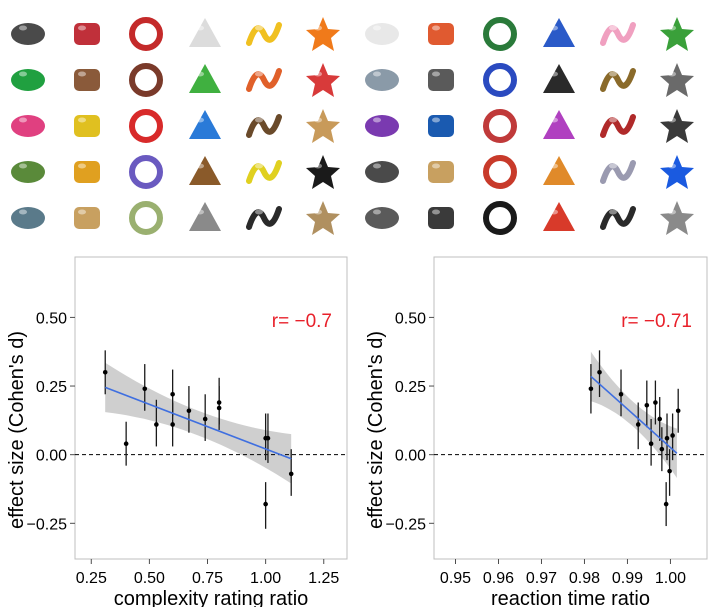 Image resolution: width=720 pixels, height=607 pixels. Describe the element at coordinates (264, 172) in the screenshot. I see `yellow-lamp-icon` at that location.